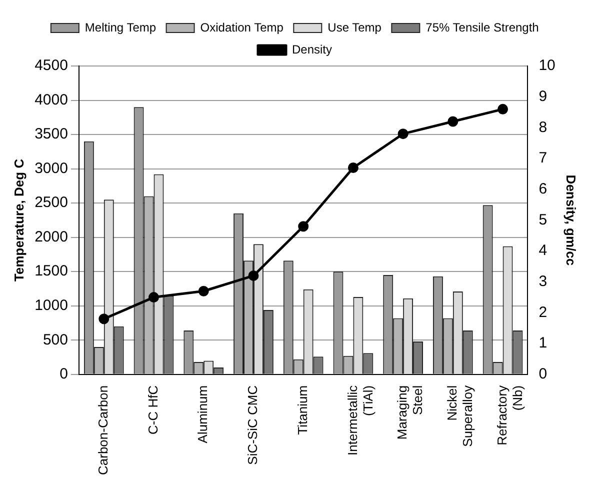  Describe the element at coordinates (543, 343) in the screenshot. I see `y2-tick-label: 1` at that location.